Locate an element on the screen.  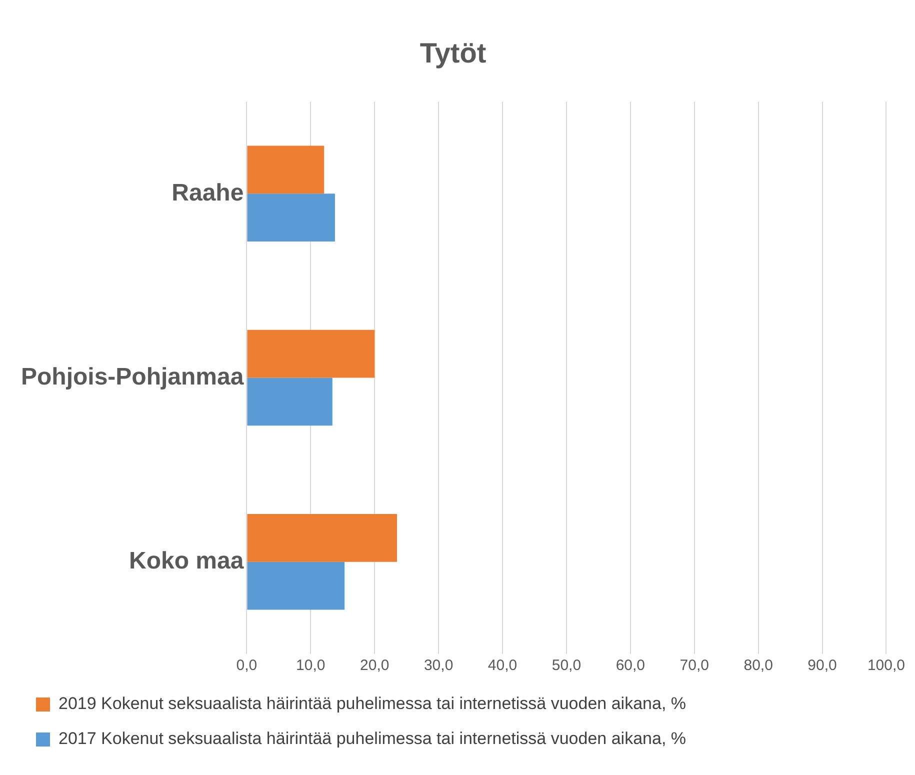
x-tick-label: 90,0 is located at coordinates (822, 665).